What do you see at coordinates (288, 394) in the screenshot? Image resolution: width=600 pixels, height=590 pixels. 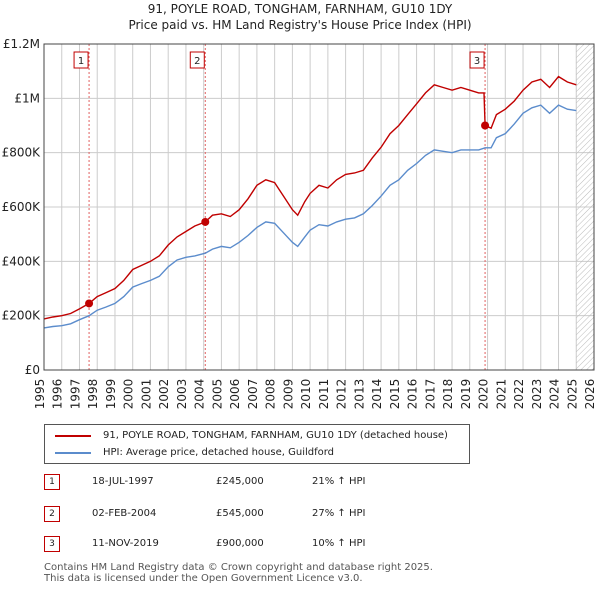 I see `x-tick-label: 2009` at bounding box center [288, 394].